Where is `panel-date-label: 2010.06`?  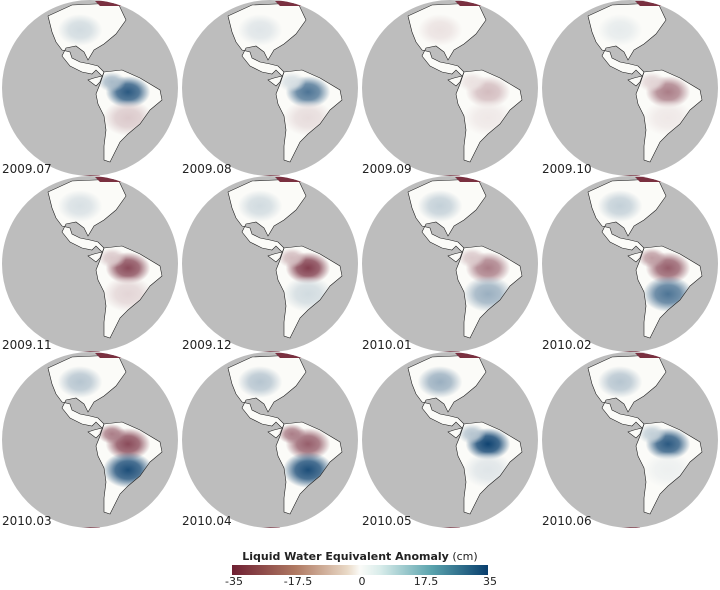 panel-date-label: 2010.06 is located at coordinates (567, 521).